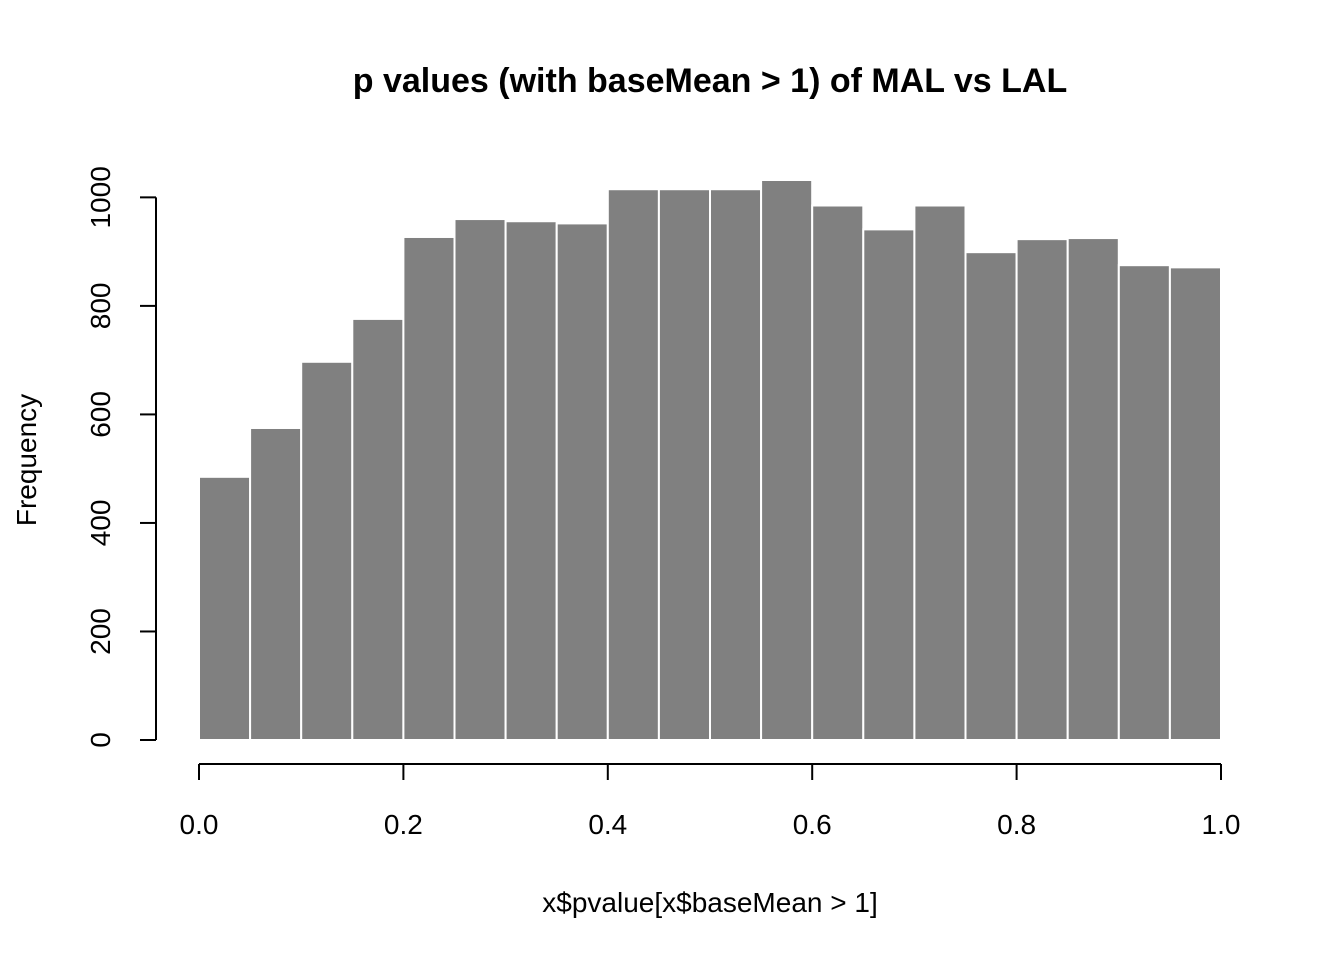  Describe the element at coordinates (100, 306) in the screenshot. I see `y-tick-label: 800` at that location.